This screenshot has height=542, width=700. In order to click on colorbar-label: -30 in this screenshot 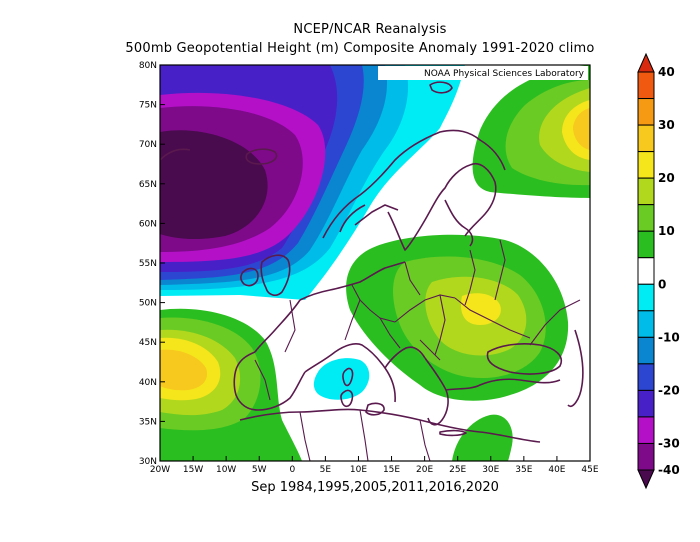, I will do `click(669, 443)`.